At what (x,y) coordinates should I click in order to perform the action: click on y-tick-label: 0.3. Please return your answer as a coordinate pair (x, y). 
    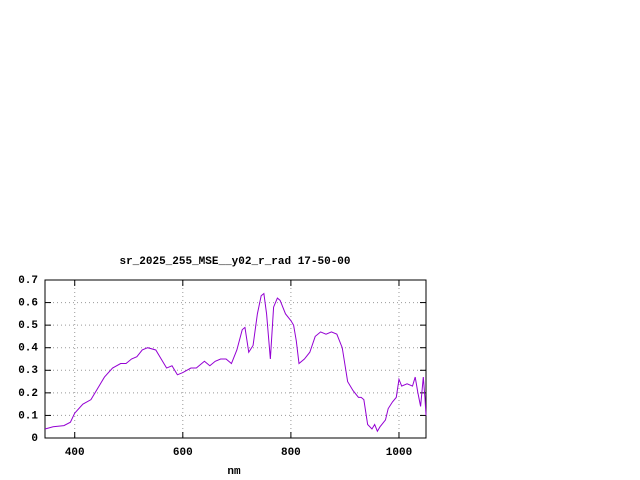
    Looking at the image, I should click on (28, 371).